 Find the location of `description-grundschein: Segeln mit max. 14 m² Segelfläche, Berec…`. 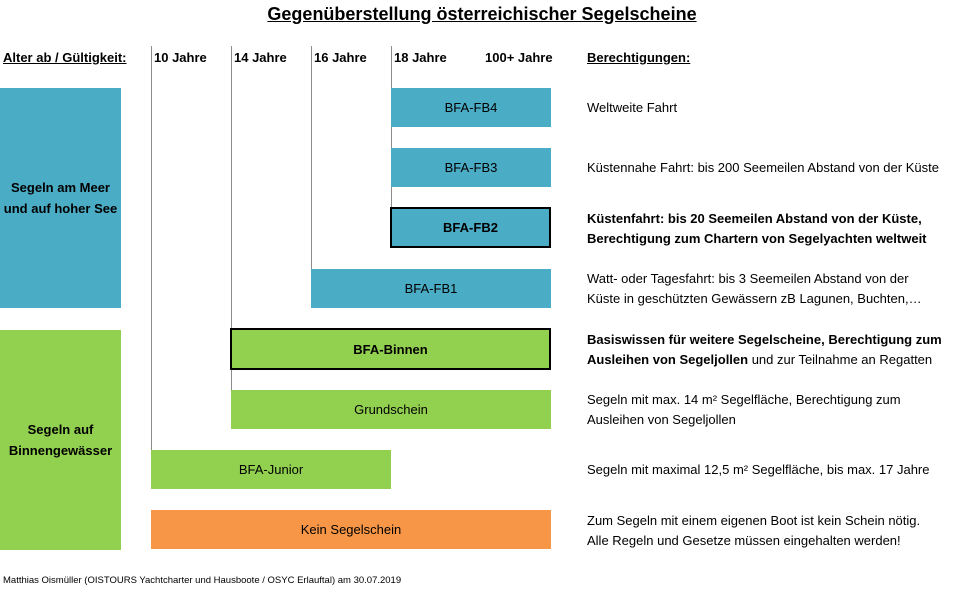

description-grundschein: Segeln mit max. 14 m² Segelfläche, Berec… is located at coordinates (744, 410).